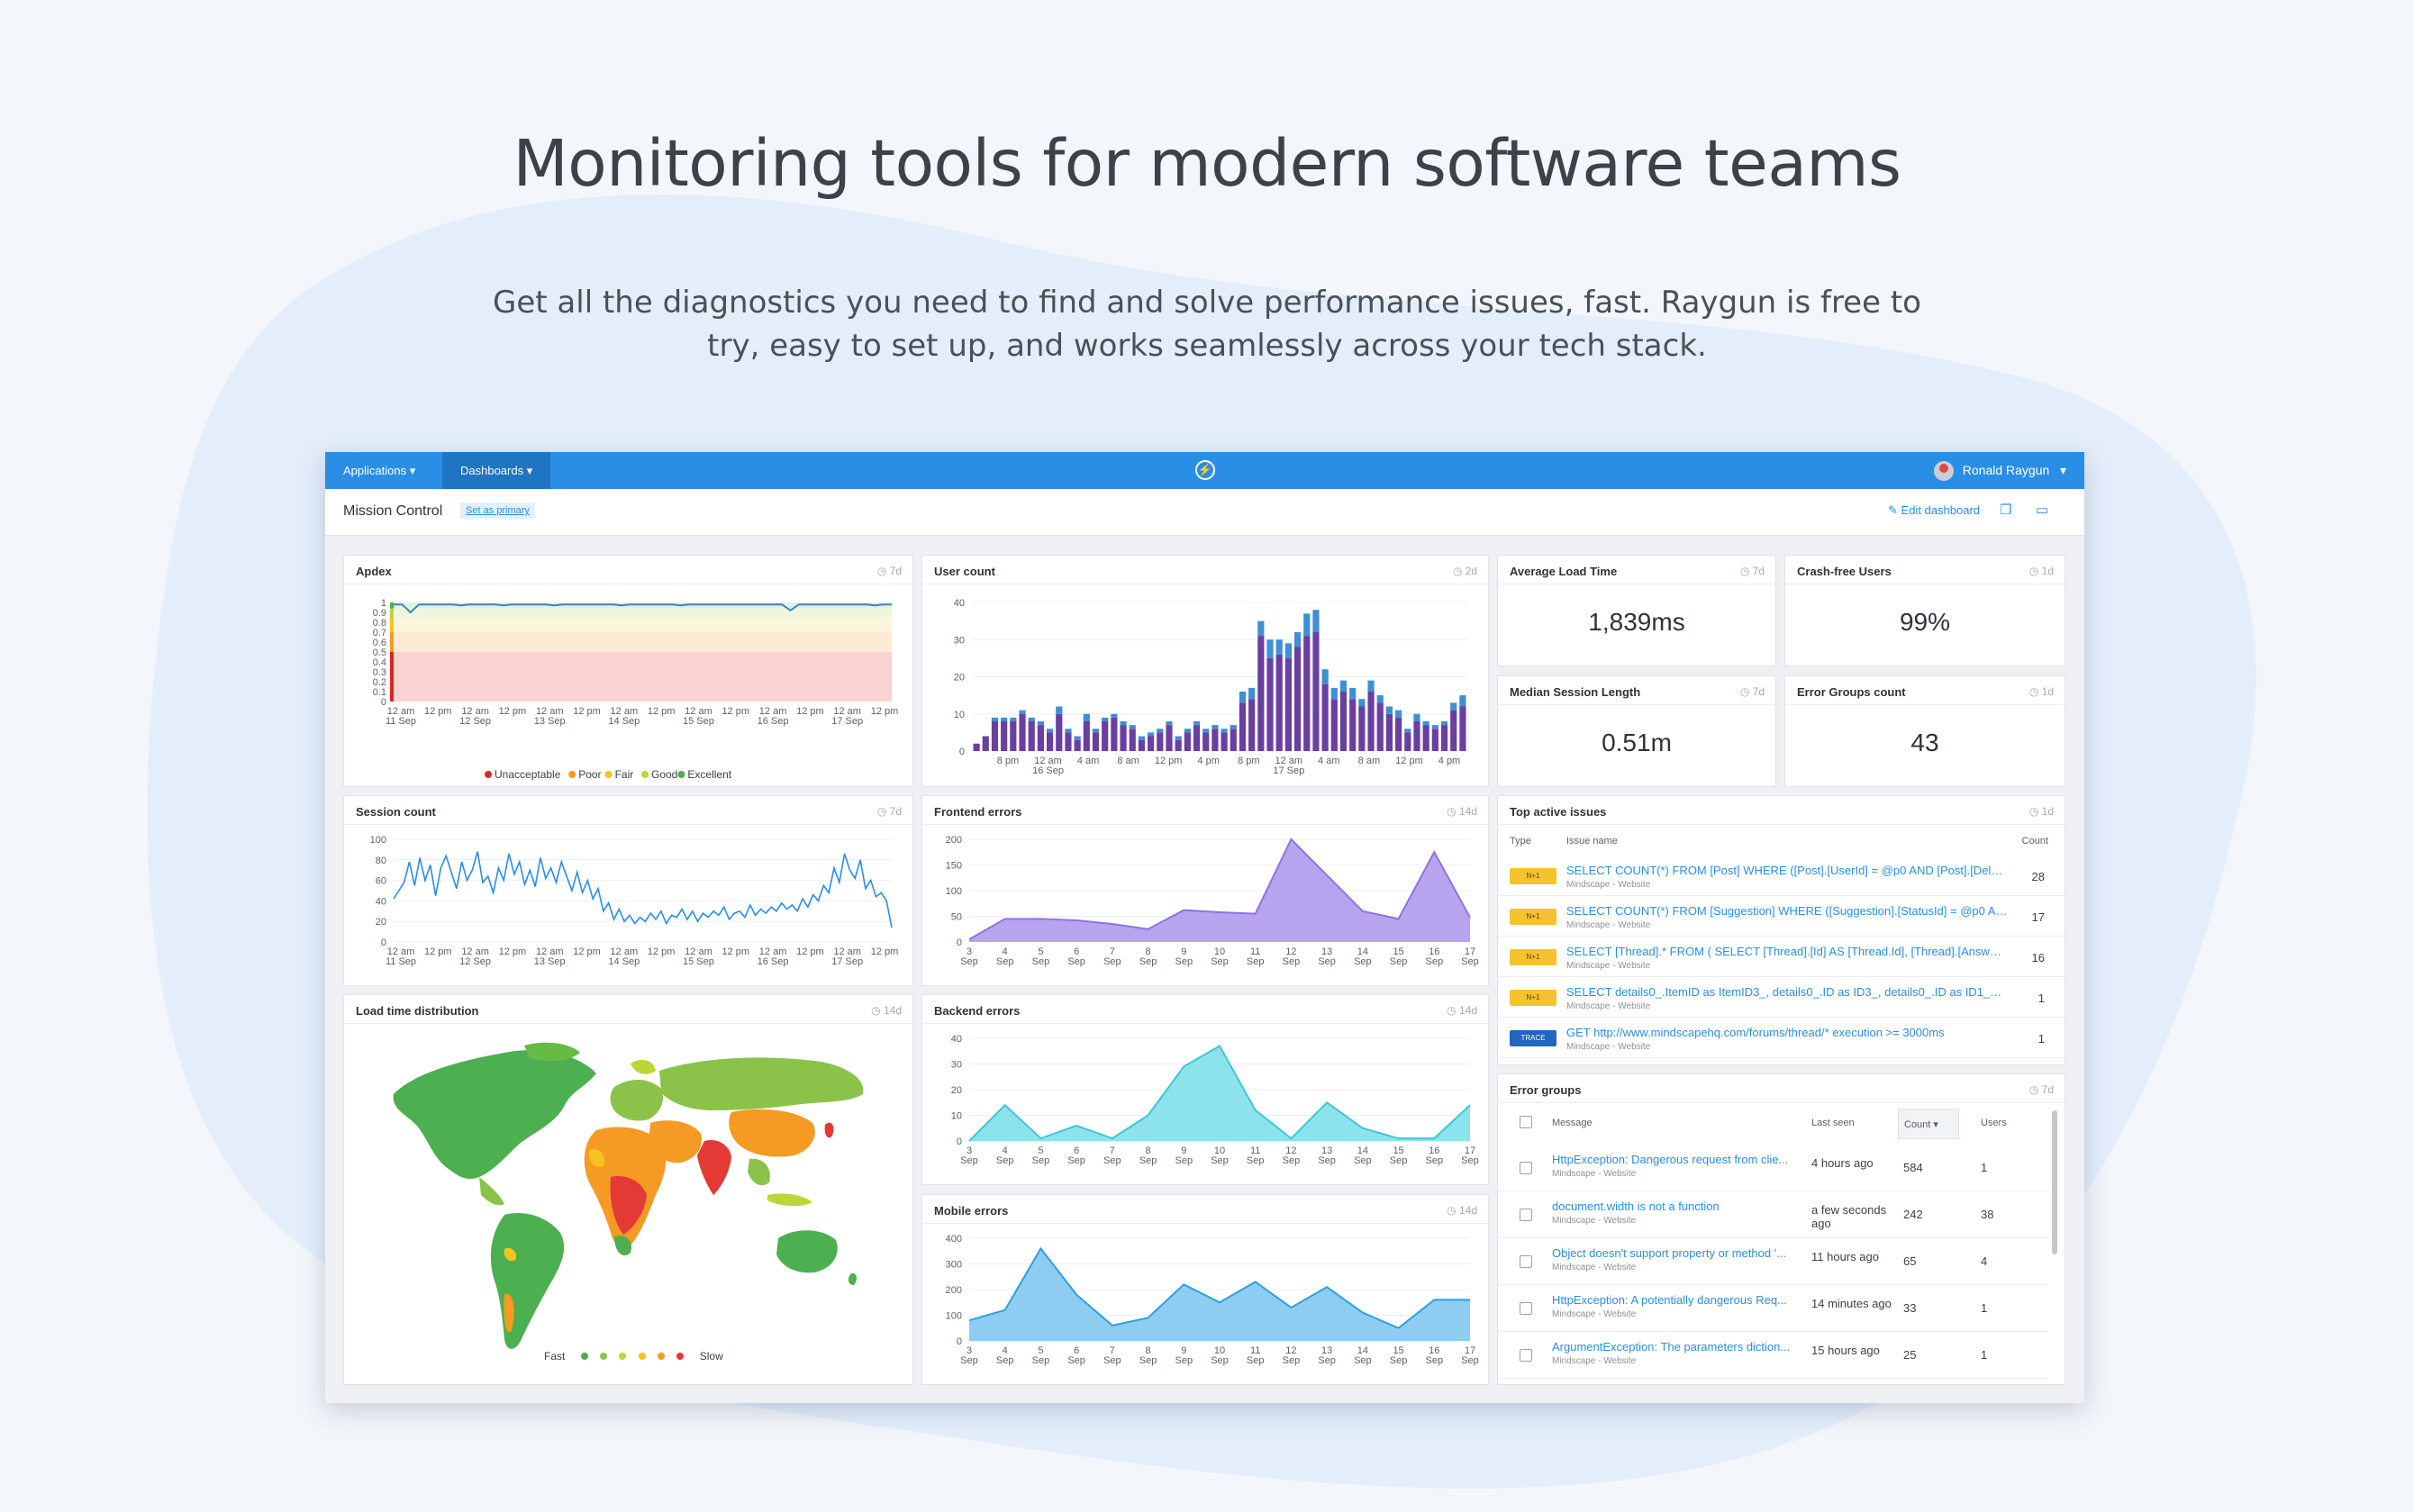 This screenshot has width=2414, height=1512. I want to click on region-europe, so click(637, 1100).